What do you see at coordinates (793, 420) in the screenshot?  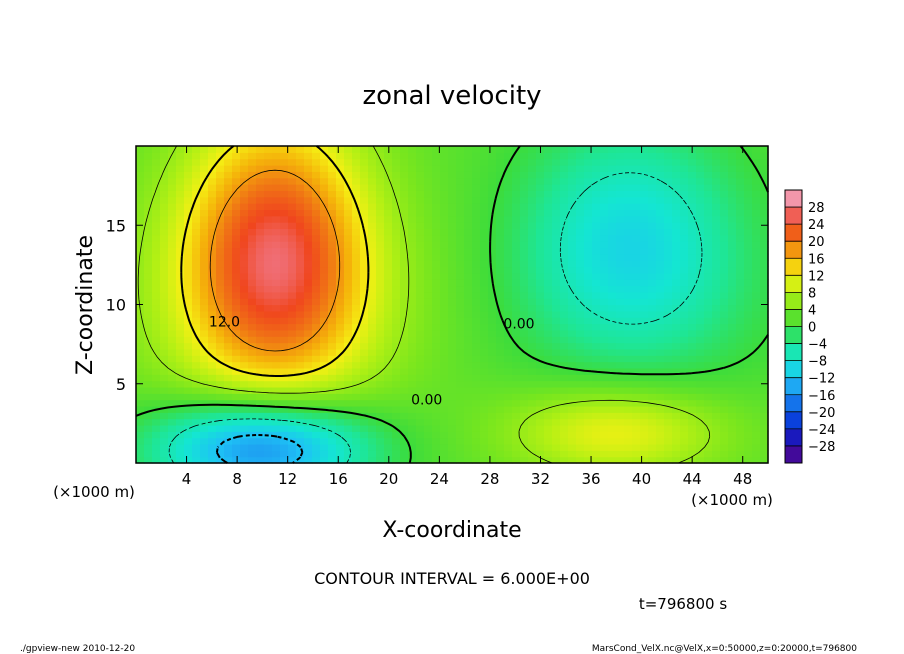 I see `colorbar-band` at bounding box center [793, 420].